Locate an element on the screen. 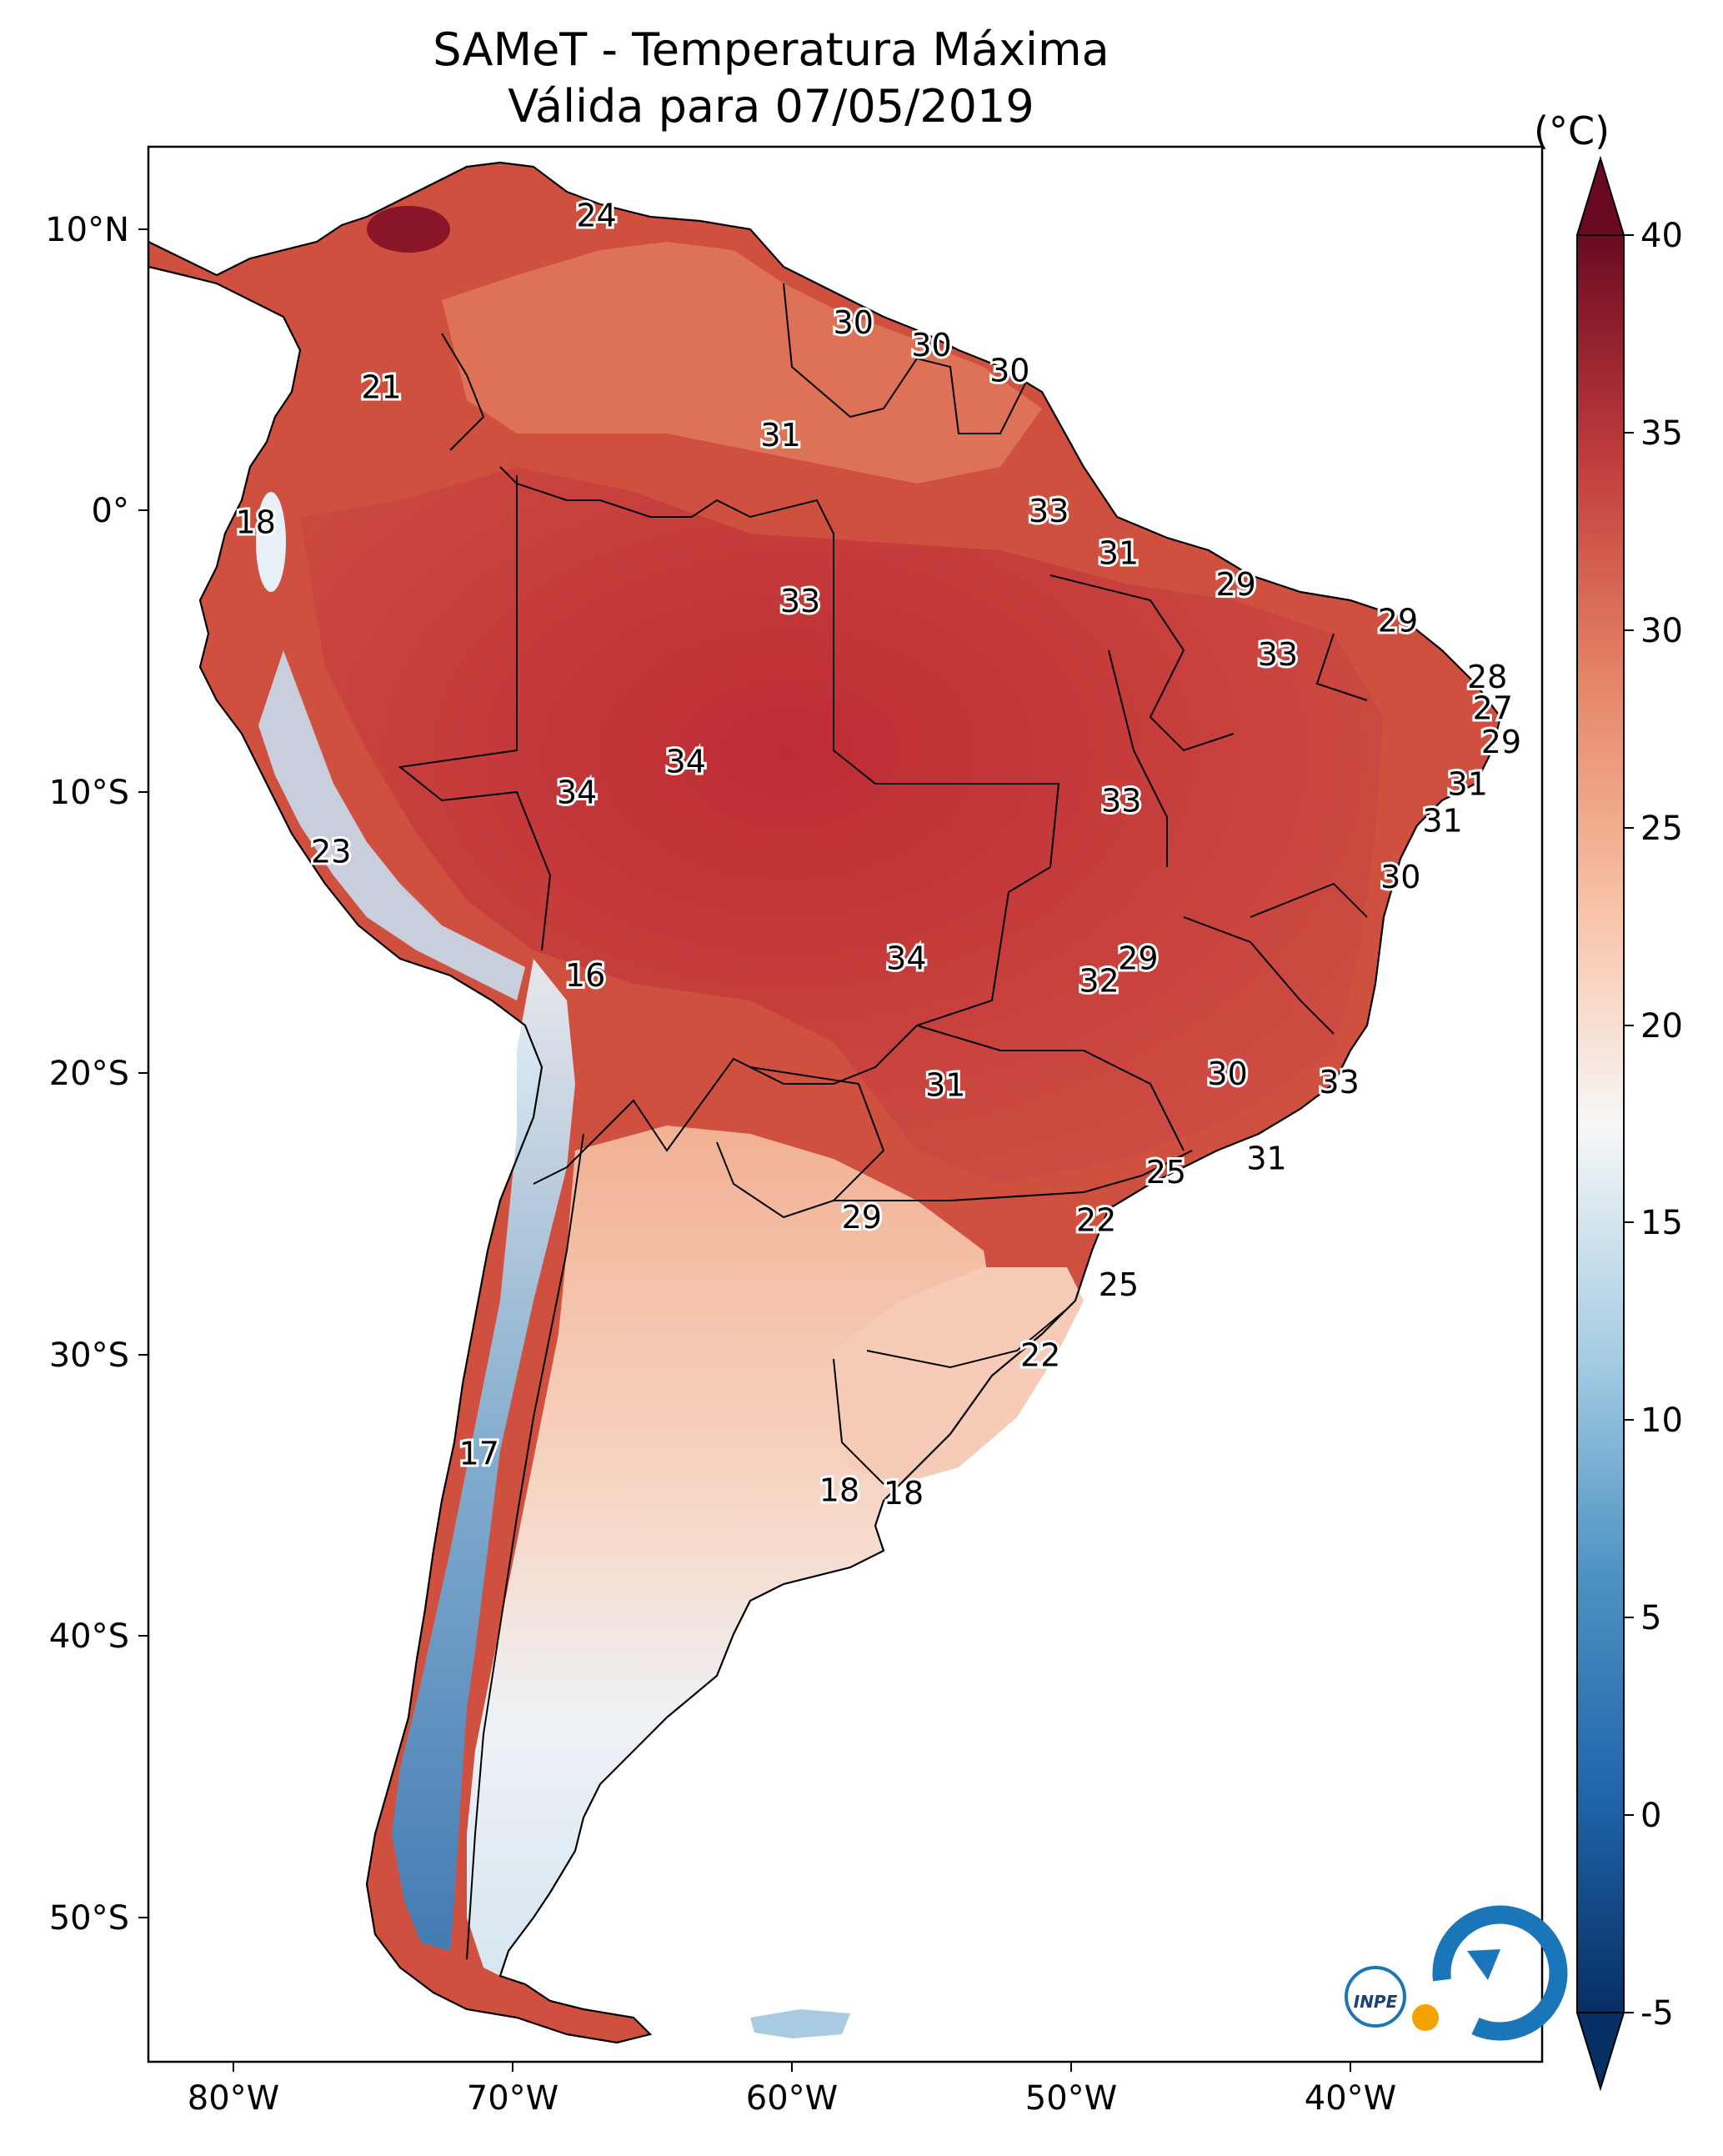 Image resolution: width=1723 pixels, height=2156 pixels. x-tick-label: 70°W is located at coordinates (512, 2098).